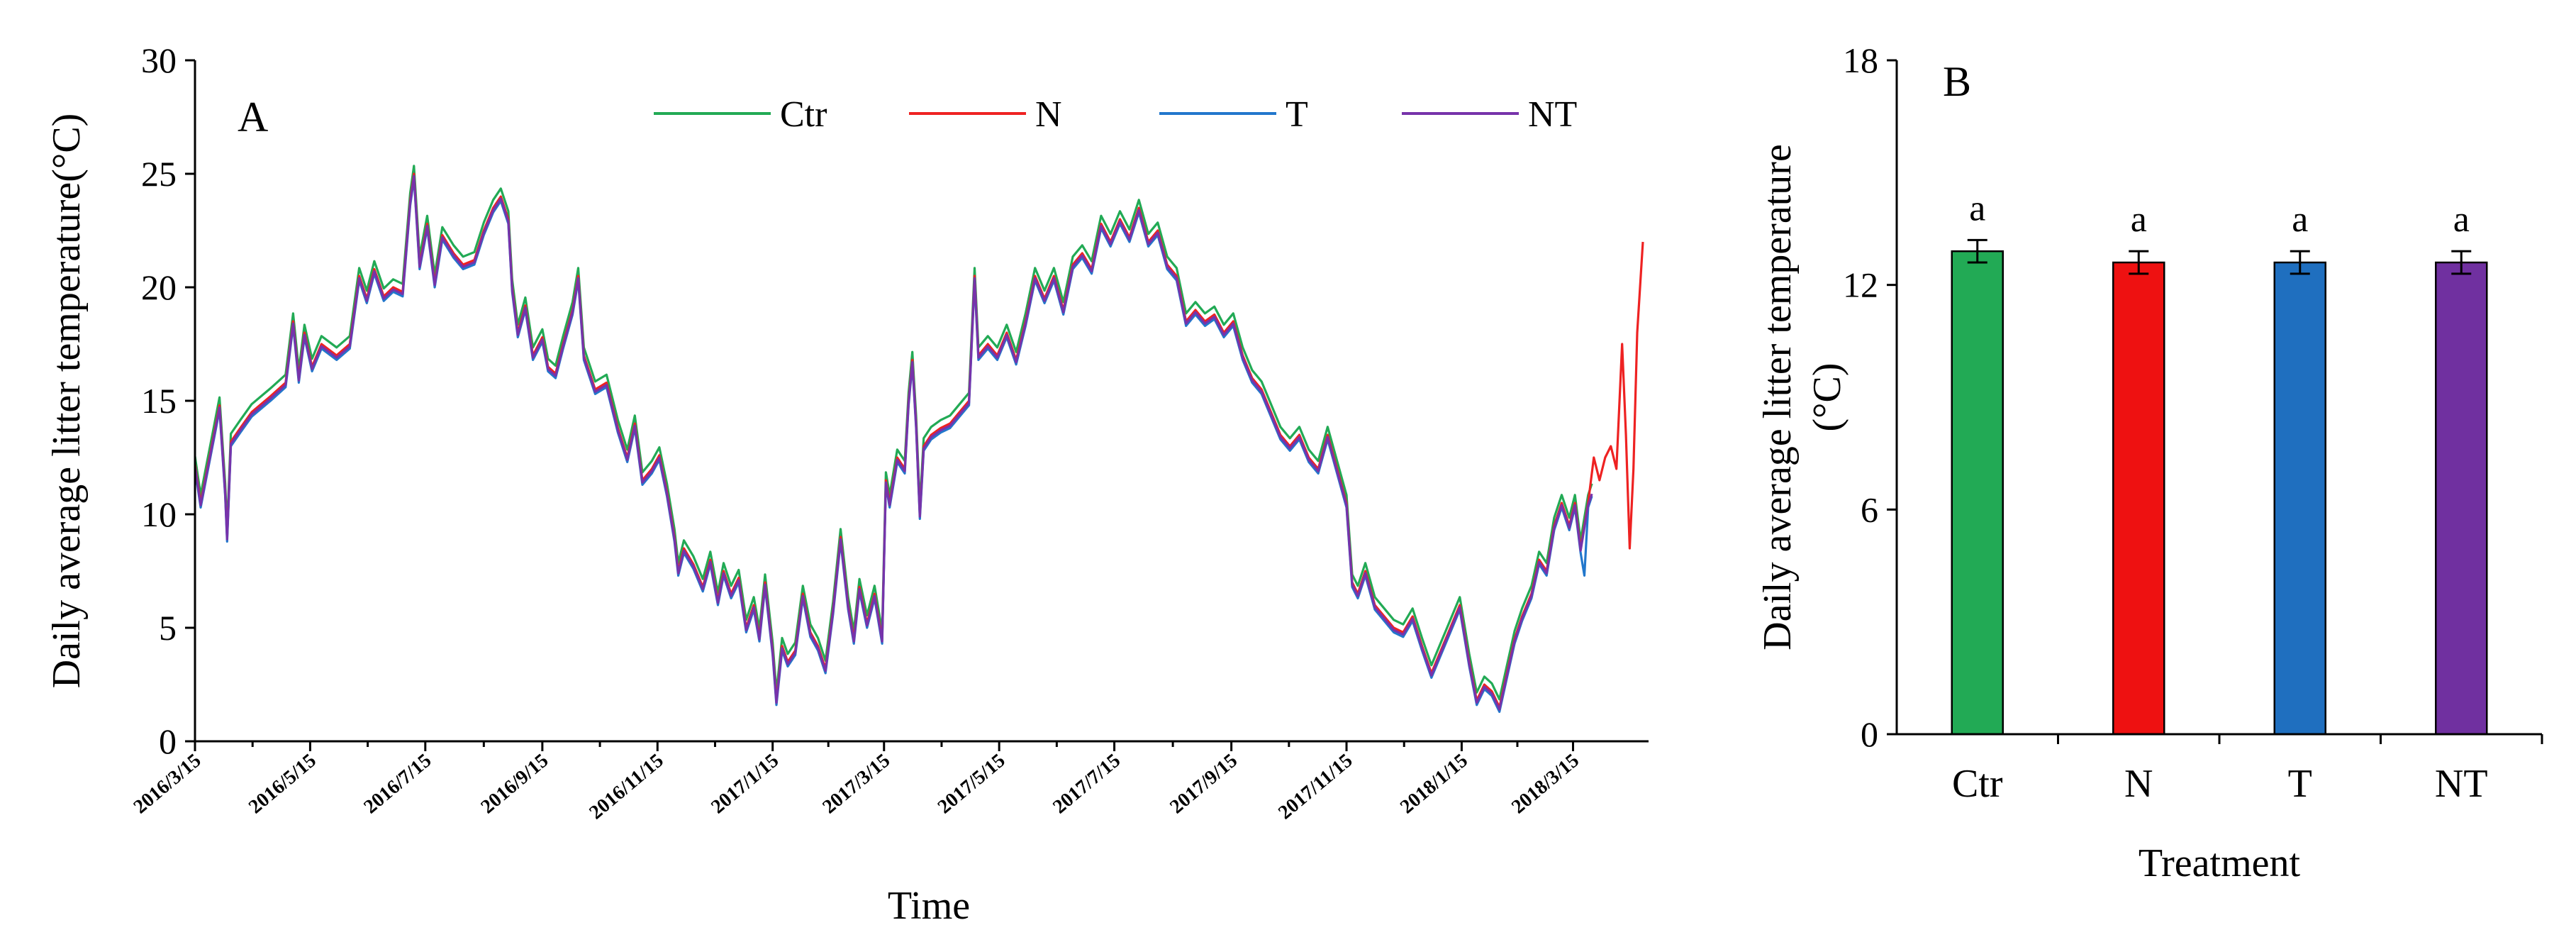  What do you see at coordinates (1977, 784) in the screenshot?
I see `x-tick-label-b: Ctr` at bounding box center [1977, 784].